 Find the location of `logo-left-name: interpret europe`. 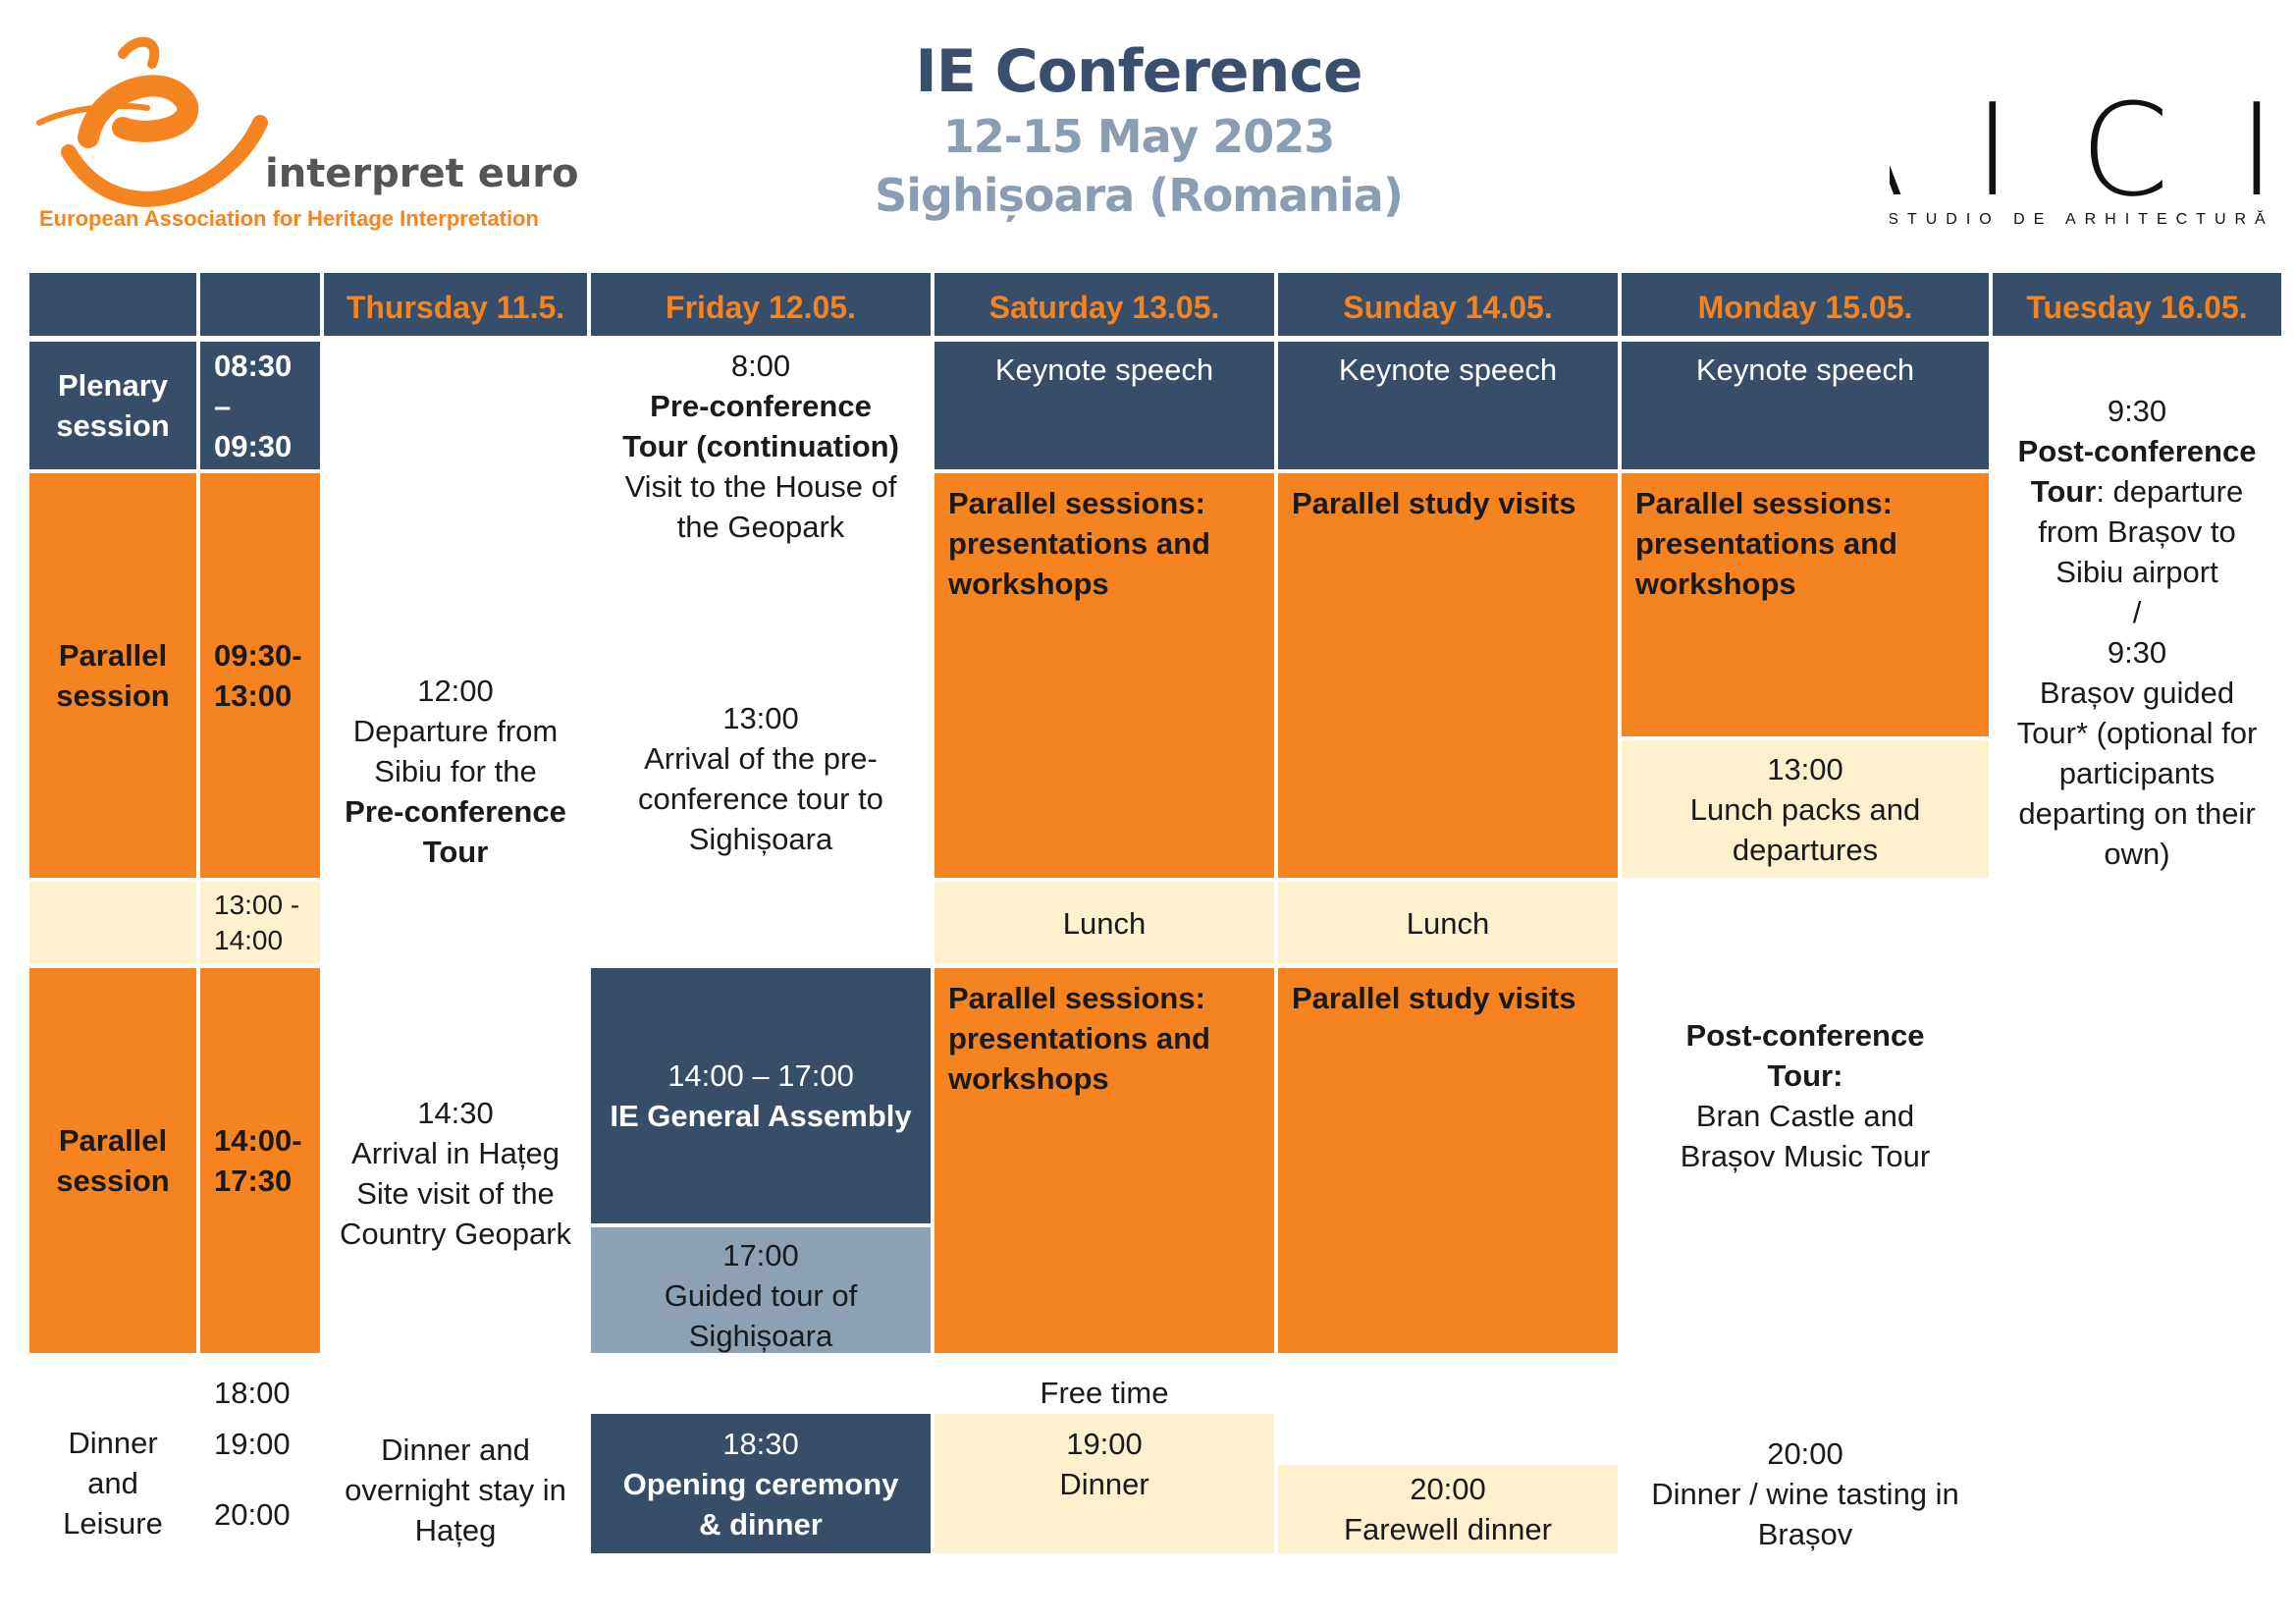

logo-left-name: interpret europe is located at coordinates (422, 173).